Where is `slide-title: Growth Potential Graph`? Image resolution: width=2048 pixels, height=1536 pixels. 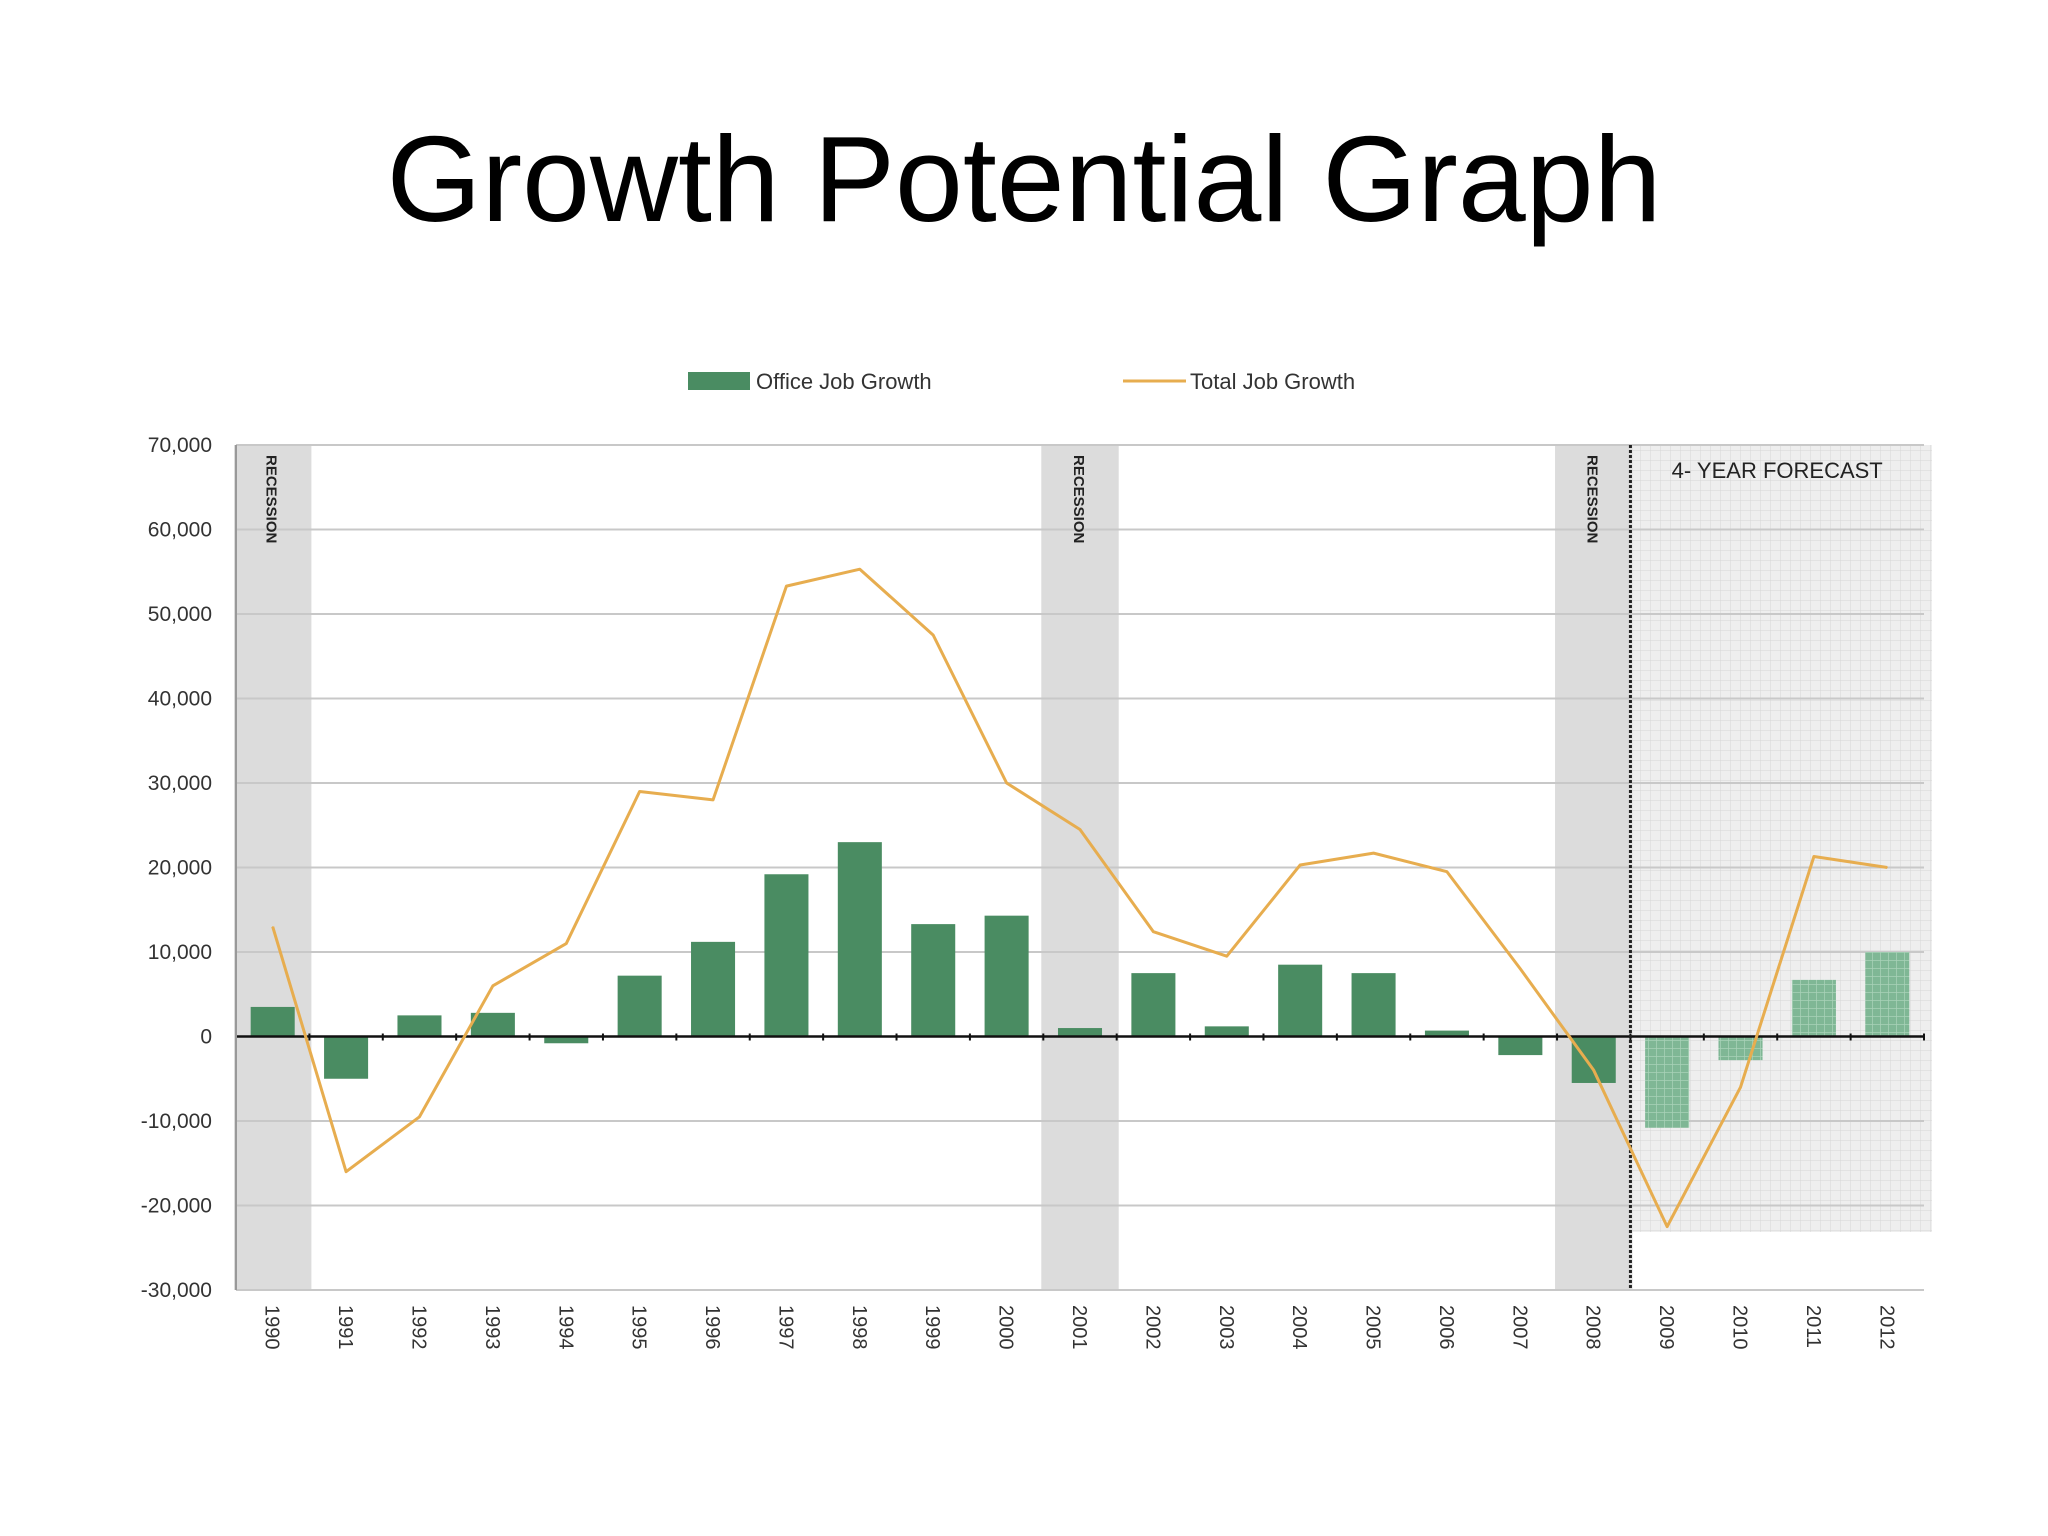 slide-title: Growth Potential Graph is located at coordinates (1024, 179).